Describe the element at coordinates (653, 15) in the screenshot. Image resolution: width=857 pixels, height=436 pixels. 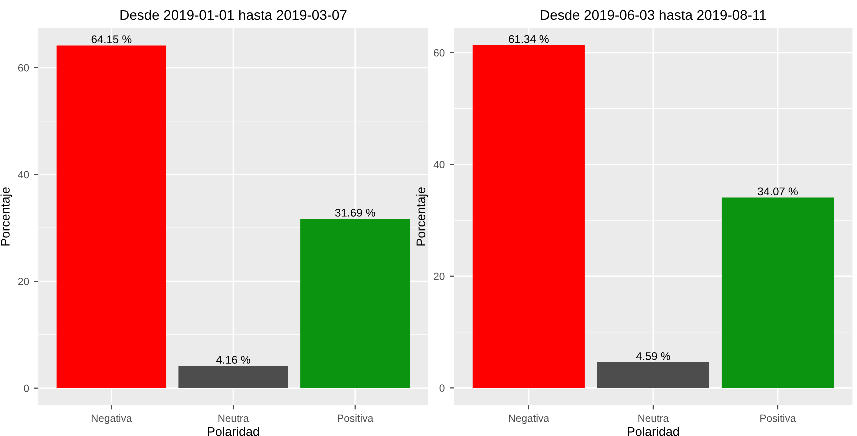
I see `chart-title: Desde 2019-06-03 hasta 2019-08-11` at that location.